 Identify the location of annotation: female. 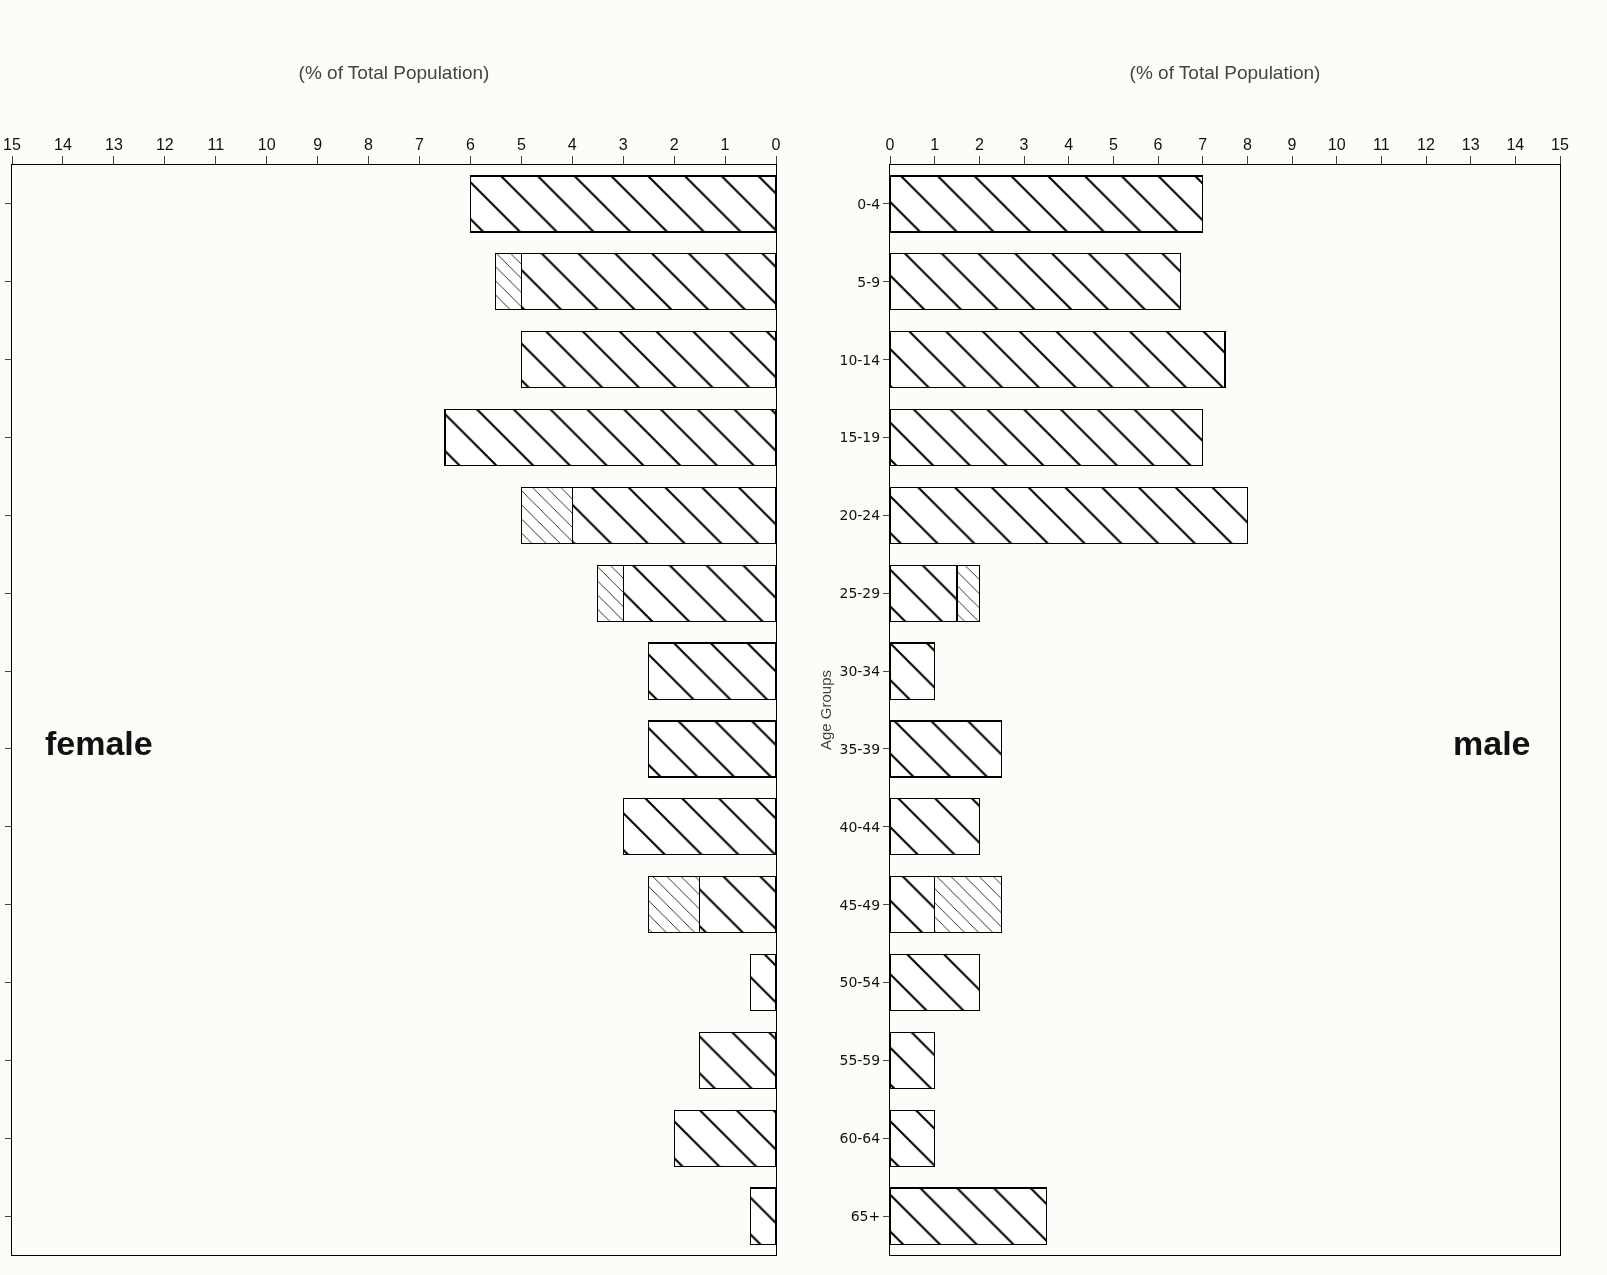
(99, 743).